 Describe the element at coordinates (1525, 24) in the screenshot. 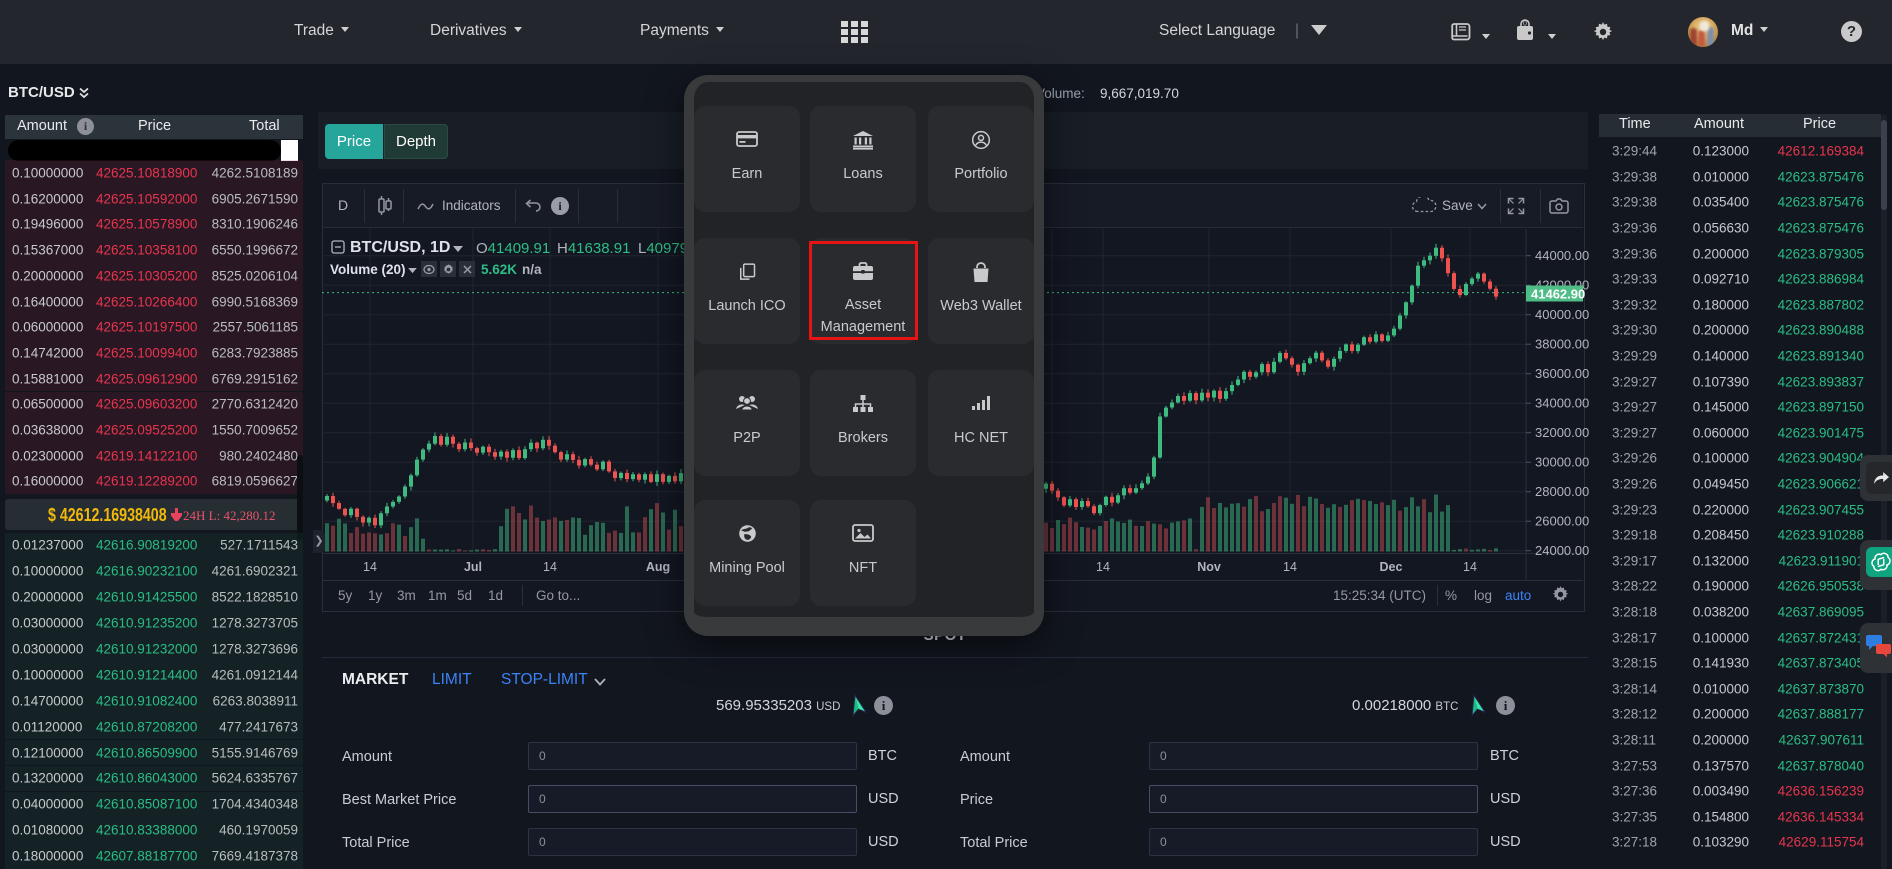

I see `svg-text: 0` at that location.